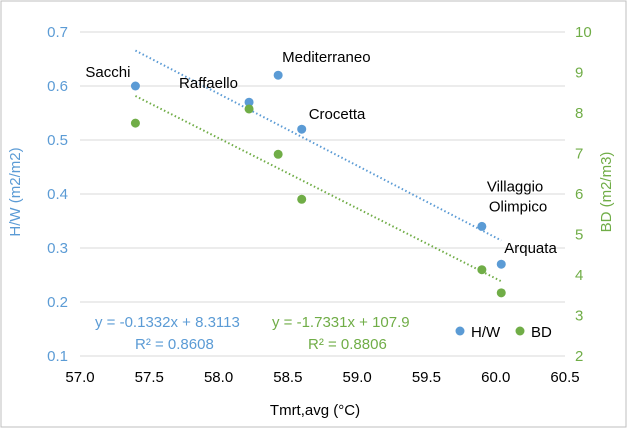  What do you see at coordinates (515, 186) in the screenshot?
I see `point-label: Villaggio` at bounding box center [515, 186].